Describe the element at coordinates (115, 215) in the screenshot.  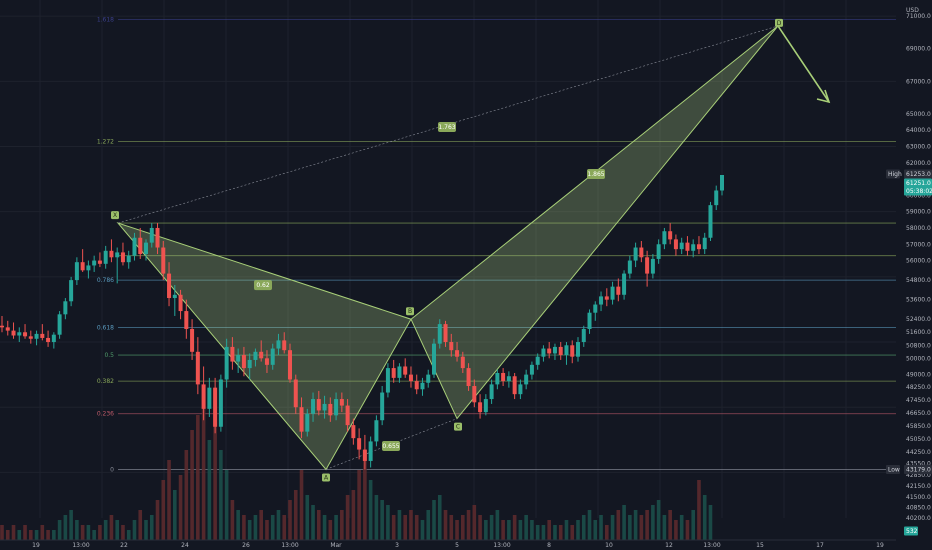
I see `pattern-point-x: X` at that location.